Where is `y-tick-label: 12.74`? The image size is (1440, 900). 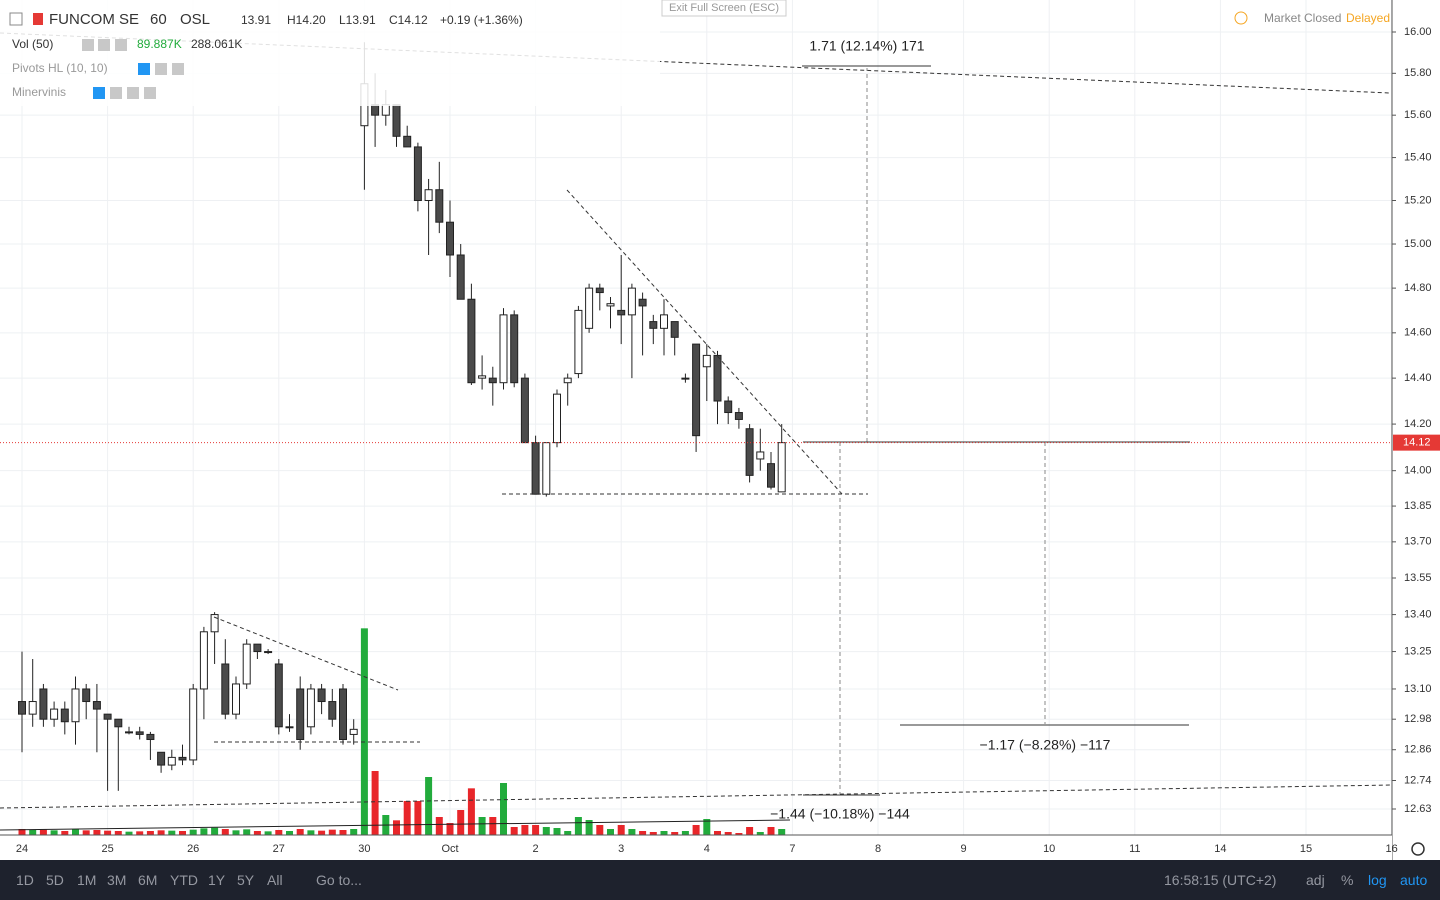 y-tick-label: 12.74 is located at coordinates (1418, 780).